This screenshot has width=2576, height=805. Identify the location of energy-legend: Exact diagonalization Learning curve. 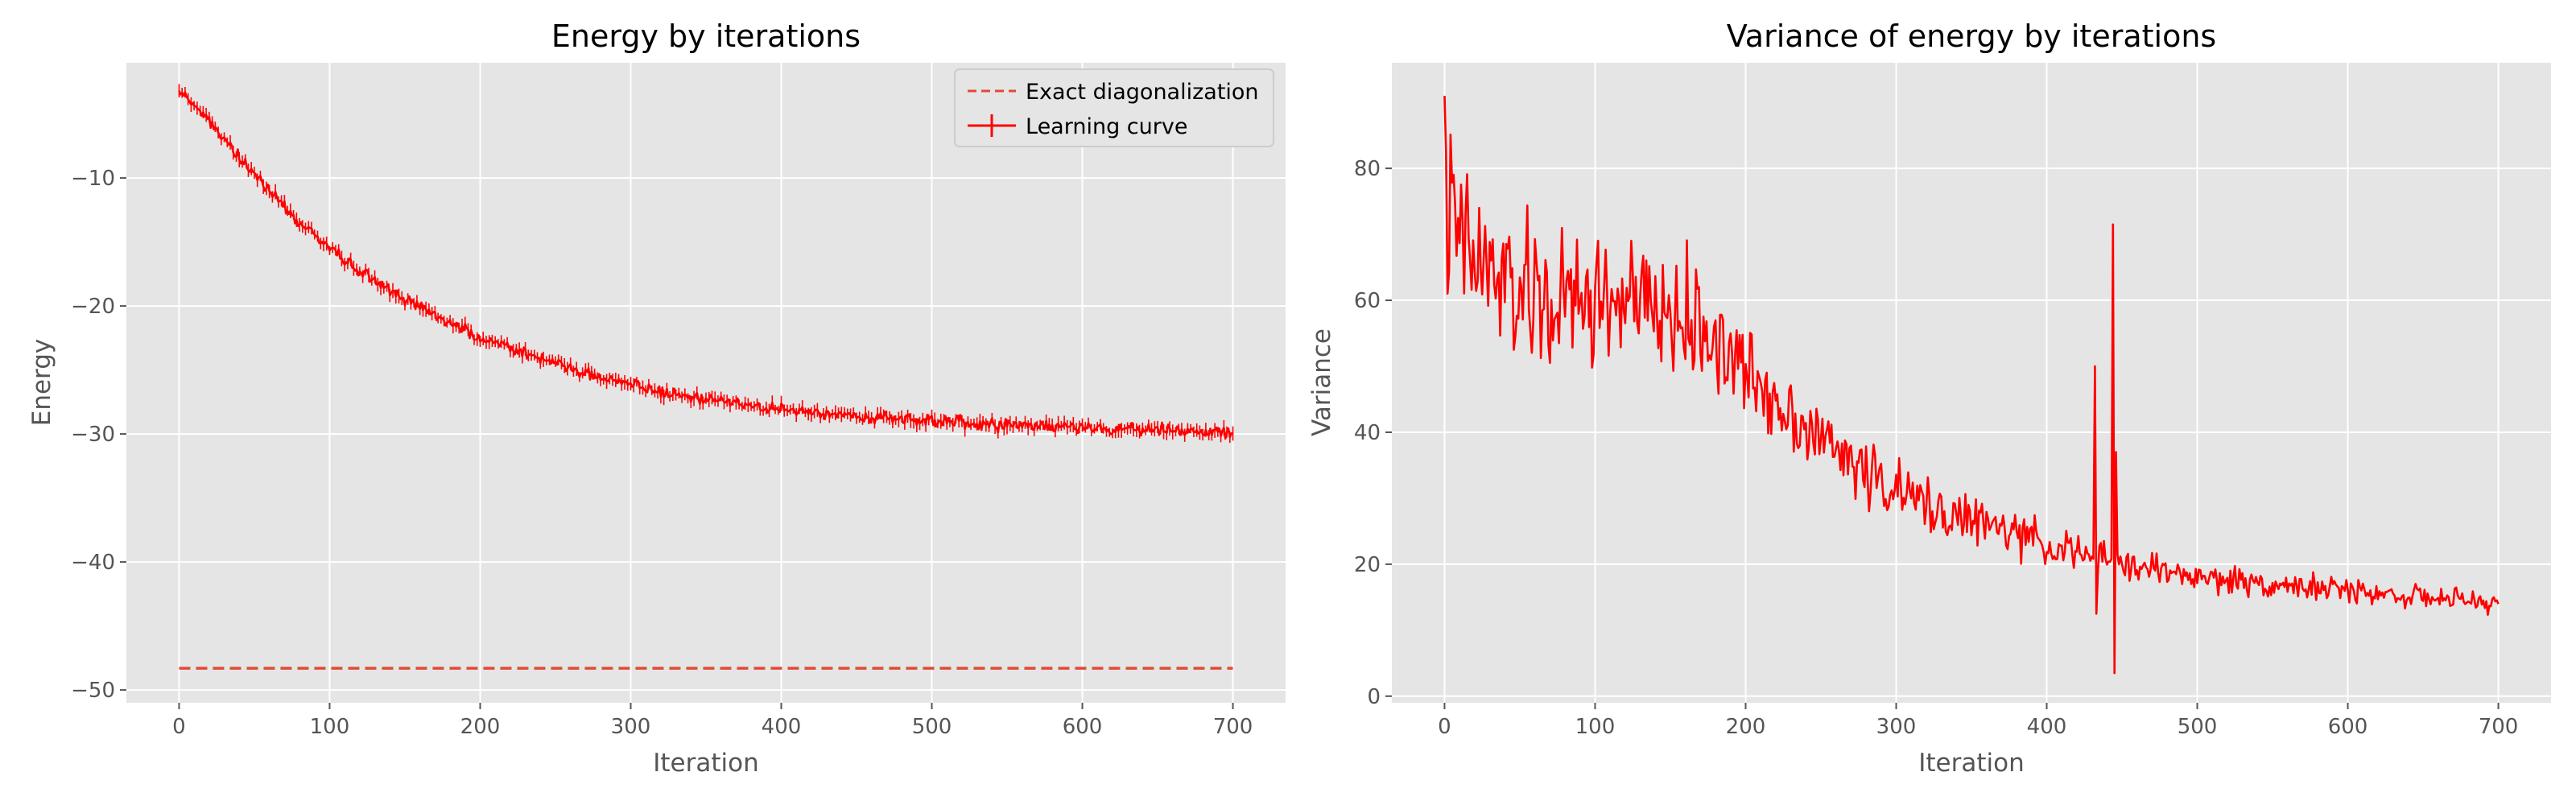
(1114, 107).